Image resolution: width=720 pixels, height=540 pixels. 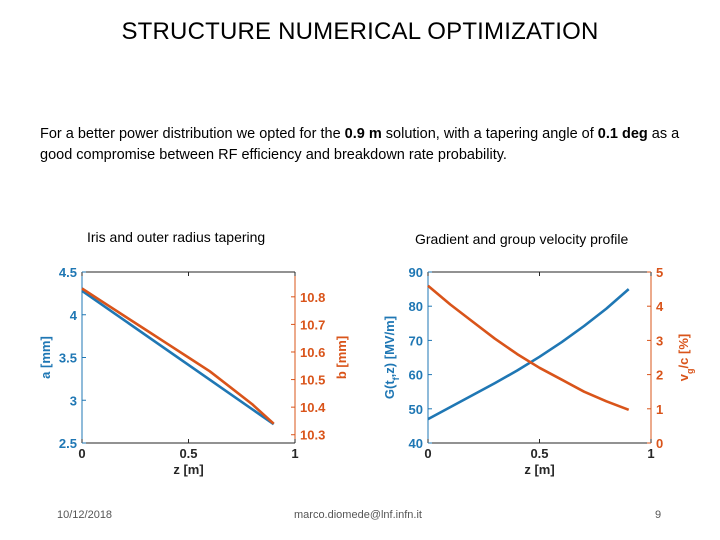 I want to click on chart1-ylabel-left: a [mm], so click(x=45, y=357).